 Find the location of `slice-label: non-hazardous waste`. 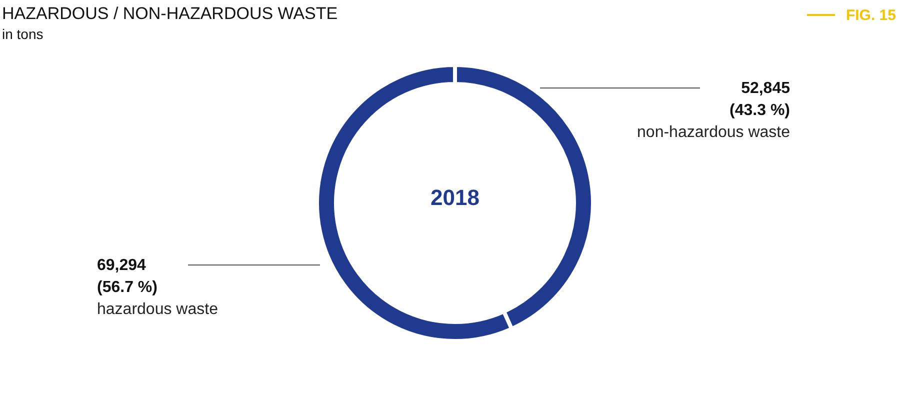

slice-label: non-hazardous waste is located at coordinates (713, 132).